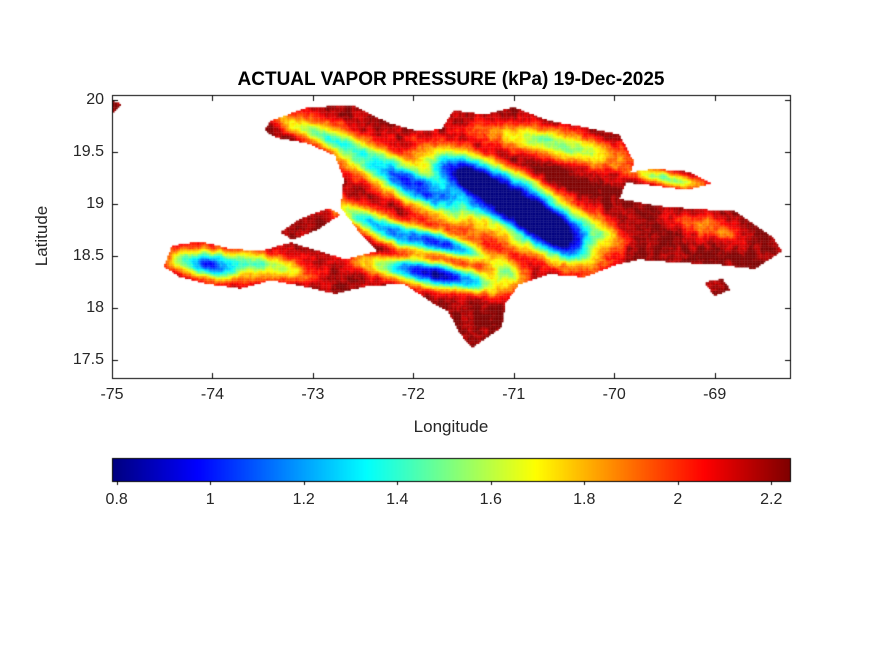 The height and width of the screenshot is (656, 875). Describe the element at coordinates (451, 426) in the screenshot. I see `x-axis-label: Longitude` at that location.